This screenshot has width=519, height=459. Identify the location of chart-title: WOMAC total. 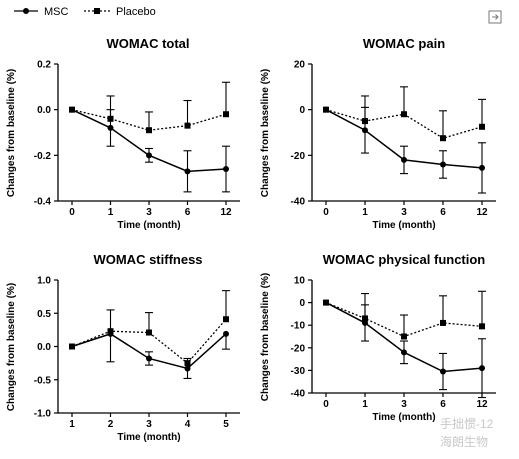
(147, 43).